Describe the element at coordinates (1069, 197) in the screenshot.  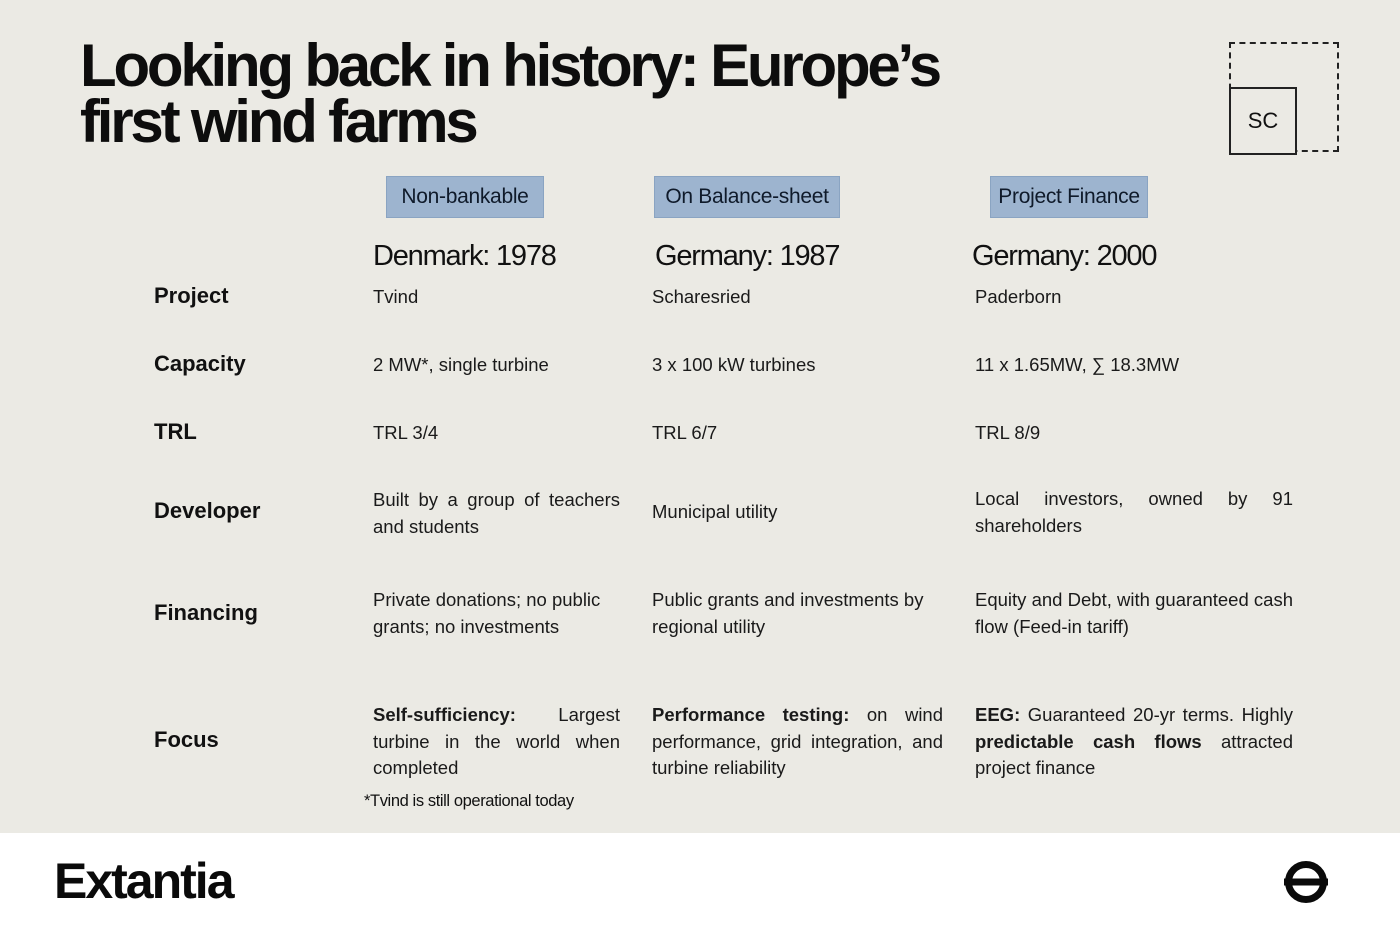
I see `tag-project-finance: Project Finance` at that location.